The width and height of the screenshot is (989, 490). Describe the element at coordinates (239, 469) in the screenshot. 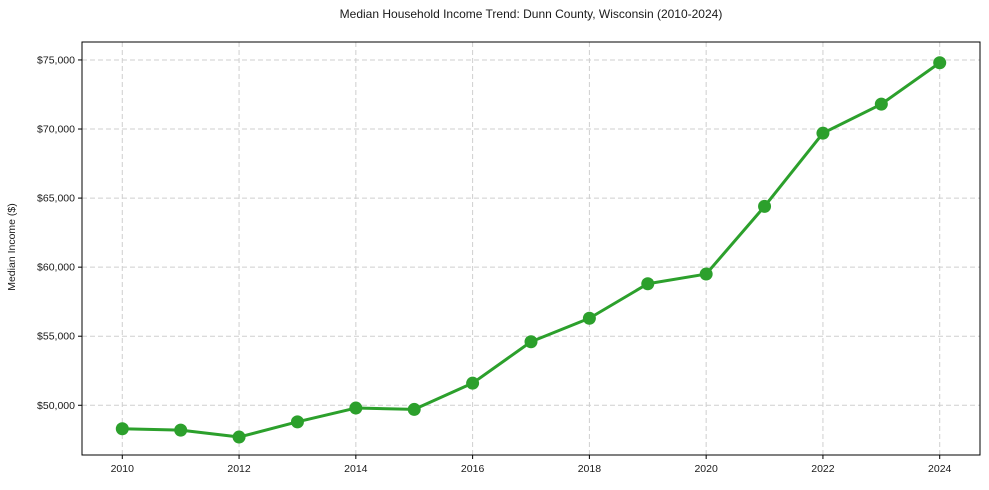

I see `x-tick-label: 2012` at that location.